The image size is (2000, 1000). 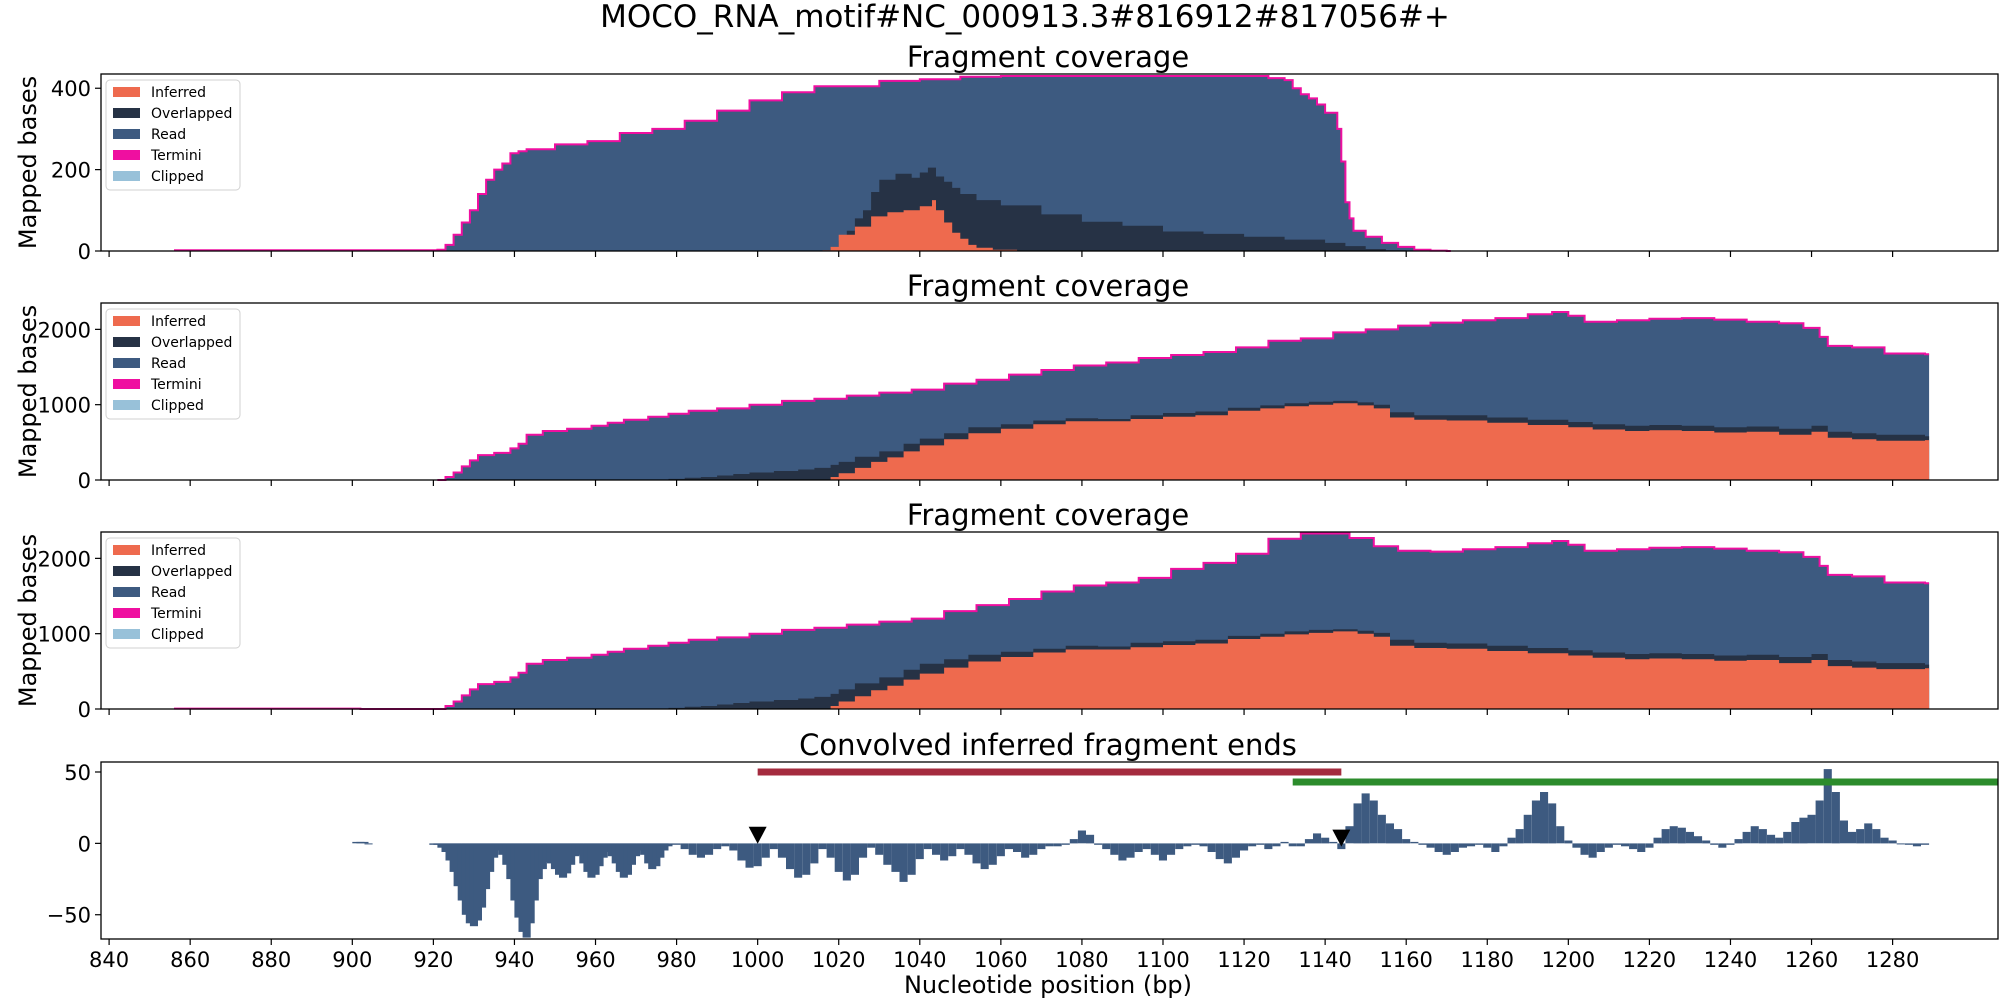 I want to click on legend-swatch-overlapped, so click(x=126, y=342).